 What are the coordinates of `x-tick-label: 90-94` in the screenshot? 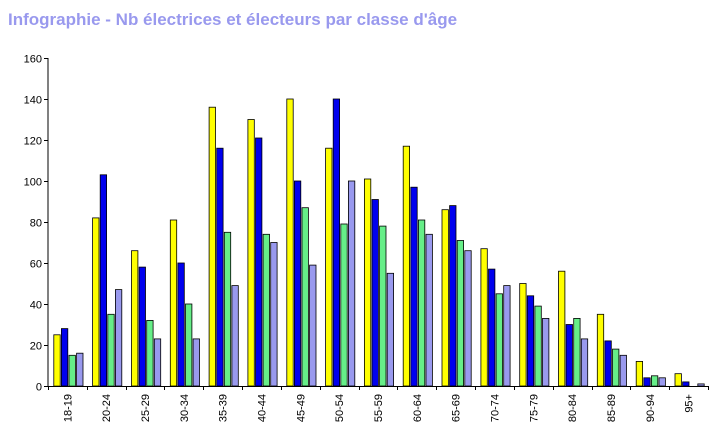 It's located at (651, 408).